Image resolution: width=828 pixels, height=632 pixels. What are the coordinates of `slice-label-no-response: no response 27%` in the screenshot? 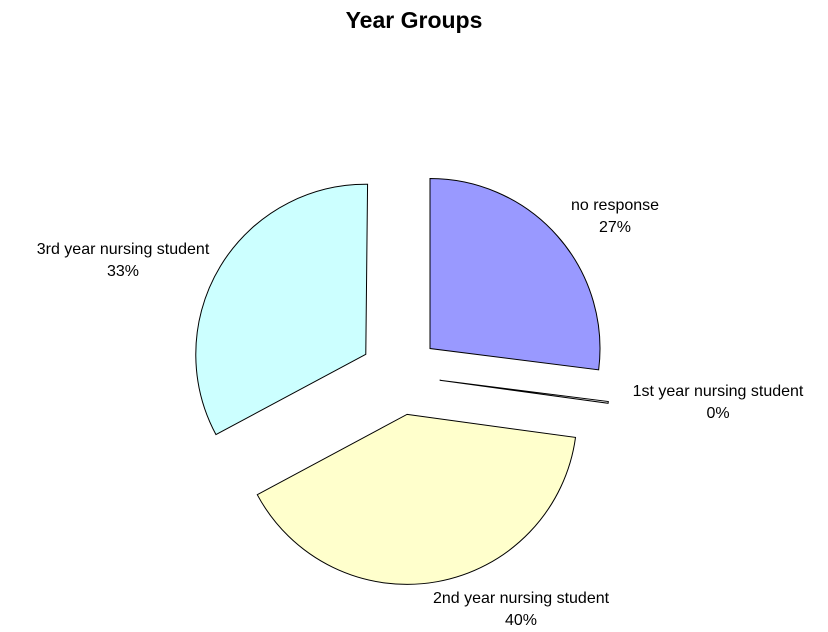 It's located at (615, 217).